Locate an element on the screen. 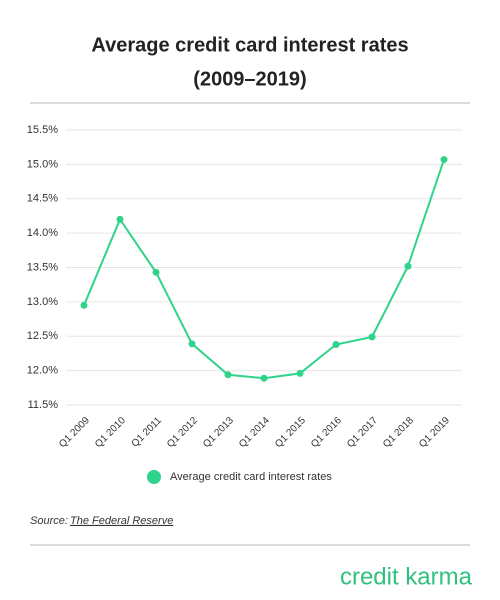  legend-label: Average credit card interest rates is located at coordinates (251, 477).